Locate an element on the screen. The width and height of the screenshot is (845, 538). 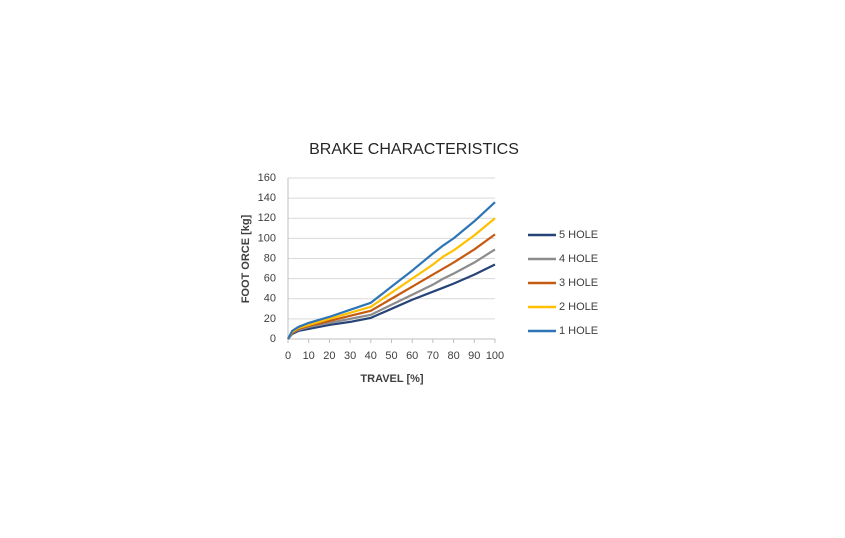
legend-label: 2 HOLE is located at coordinates (578, 307).